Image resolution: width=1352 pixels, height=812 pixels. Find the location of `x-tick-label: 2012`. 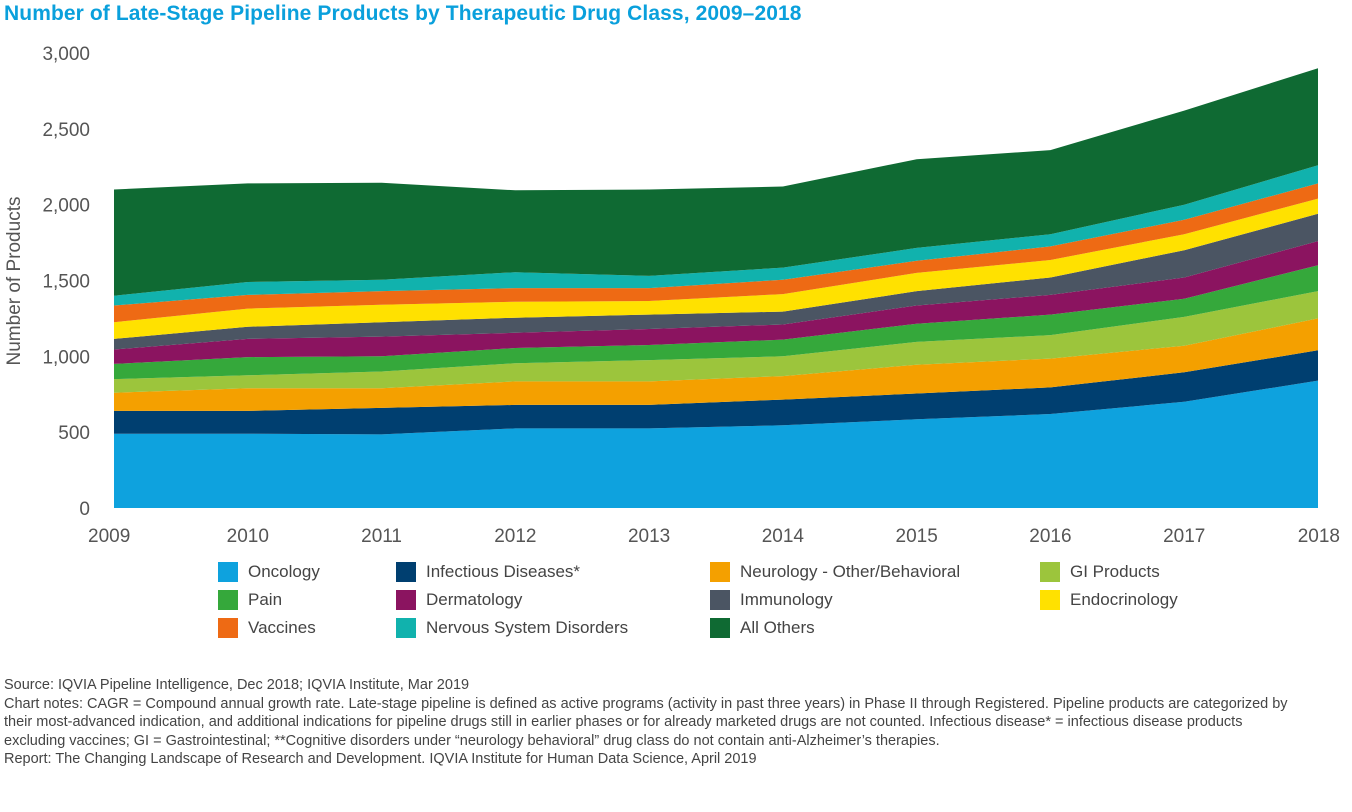

x-tick-label: 2012 is located at coordinates (515, 536).